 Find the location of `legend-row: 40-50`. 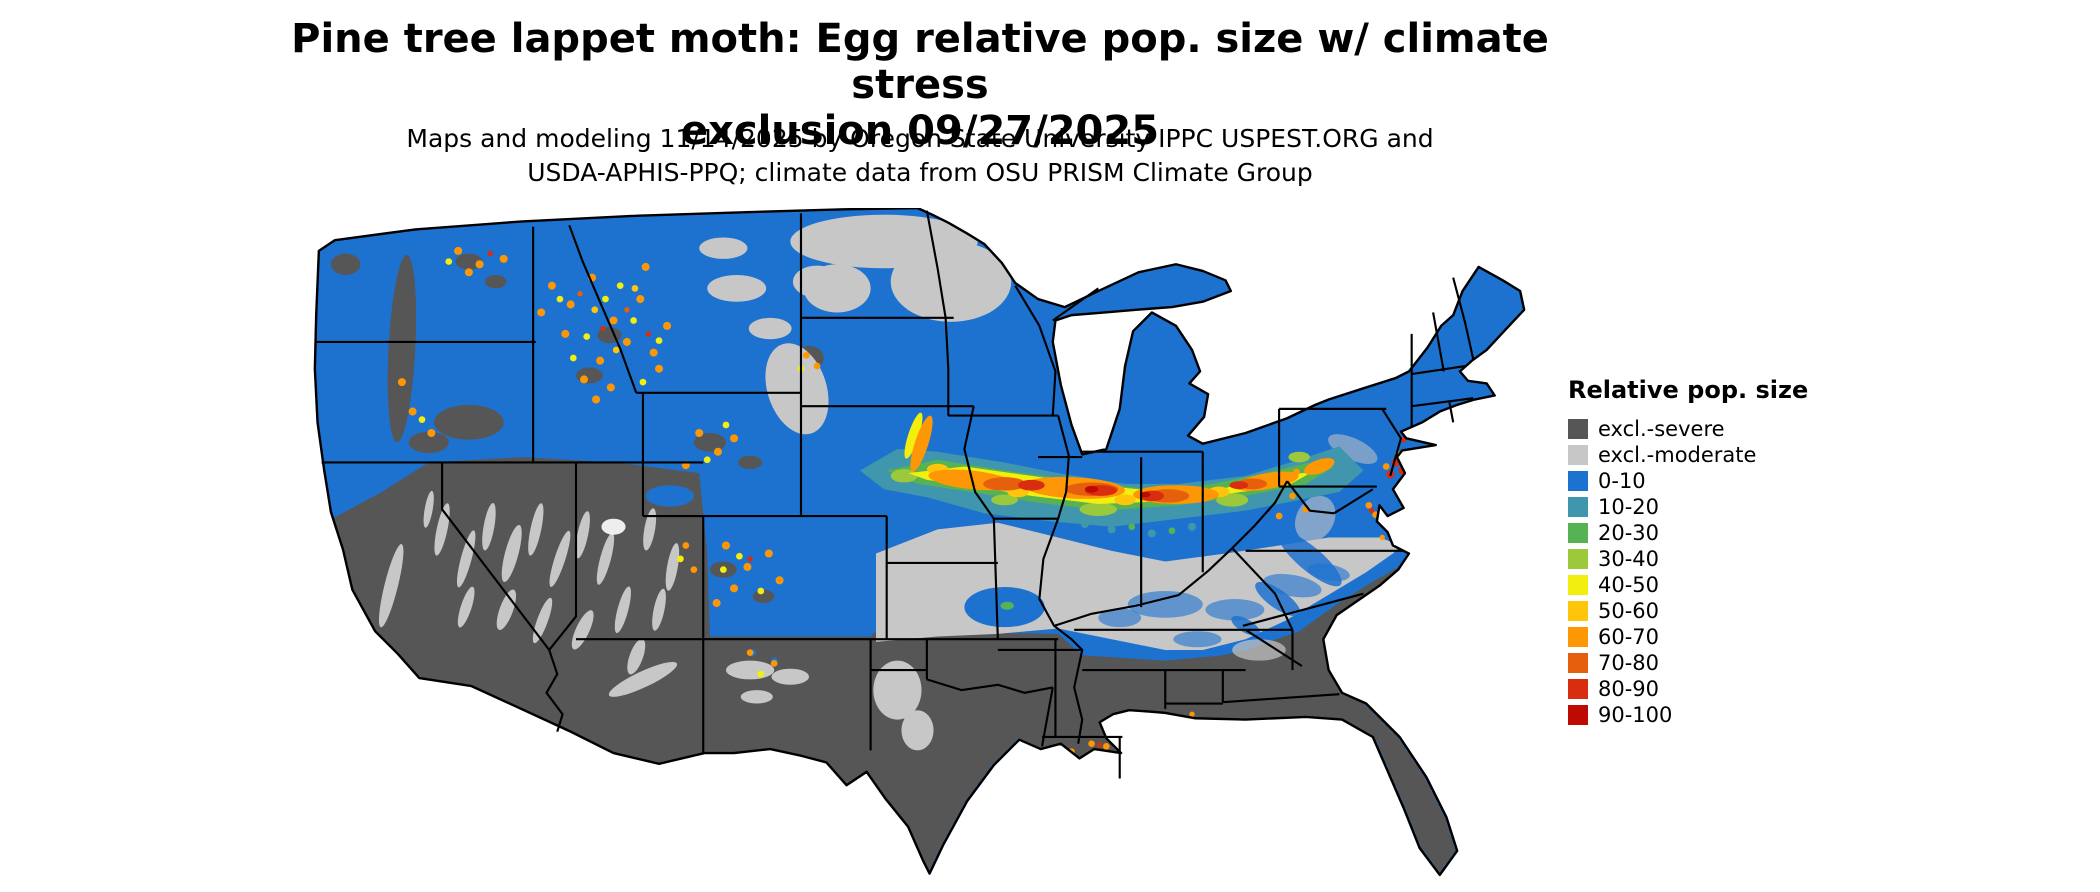

legend-row: 40-50 is located at coordinates (1688, 585).